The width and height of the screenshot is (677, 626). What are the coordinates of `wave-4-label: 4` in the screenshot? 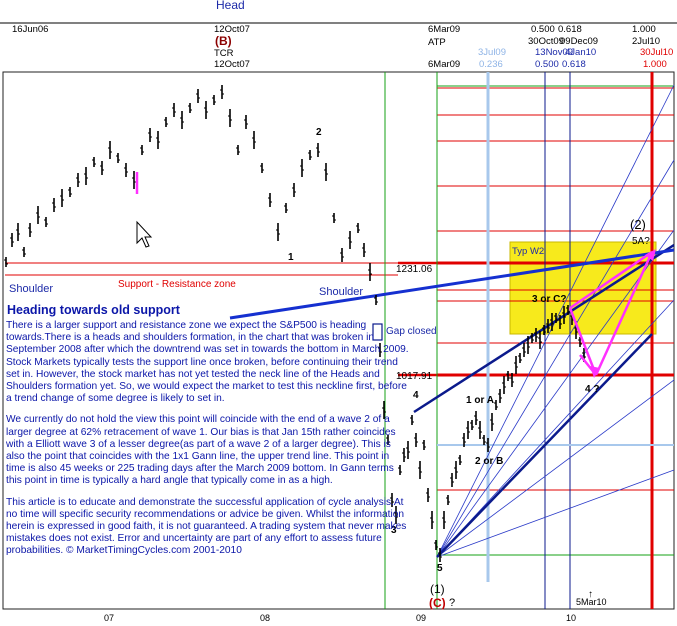 It's located at (416, 395).